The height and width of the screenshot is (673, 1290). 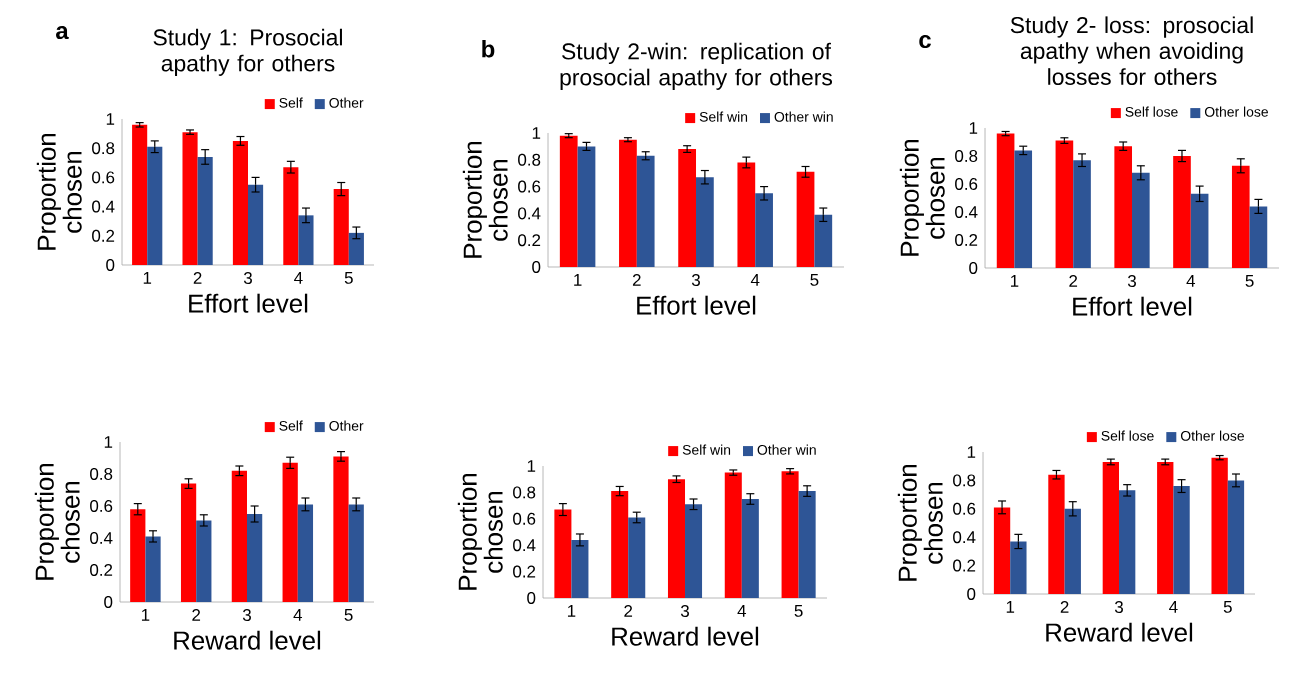 I want to click on text: b, so click(x=488, y=49).